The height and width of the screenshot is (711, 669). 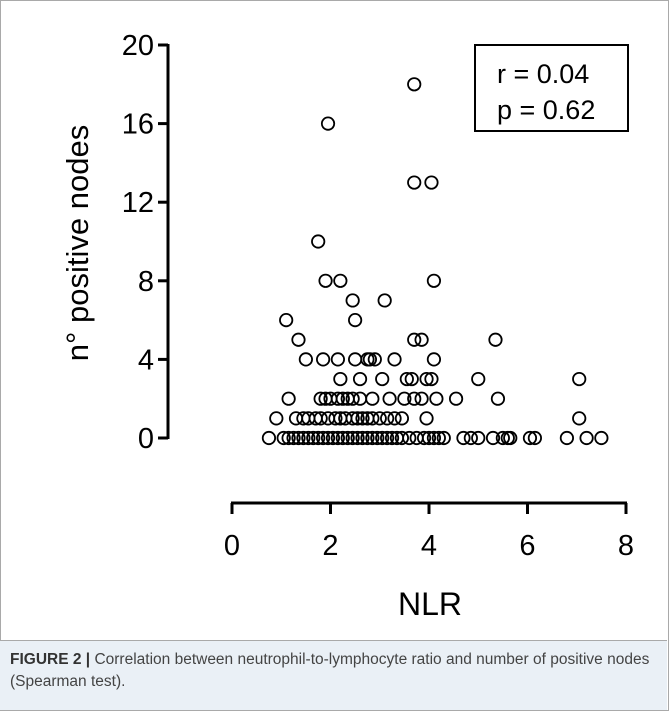 I want to click on figure-caption-label: FIGURE 2 |, so click(x=50, y=659).